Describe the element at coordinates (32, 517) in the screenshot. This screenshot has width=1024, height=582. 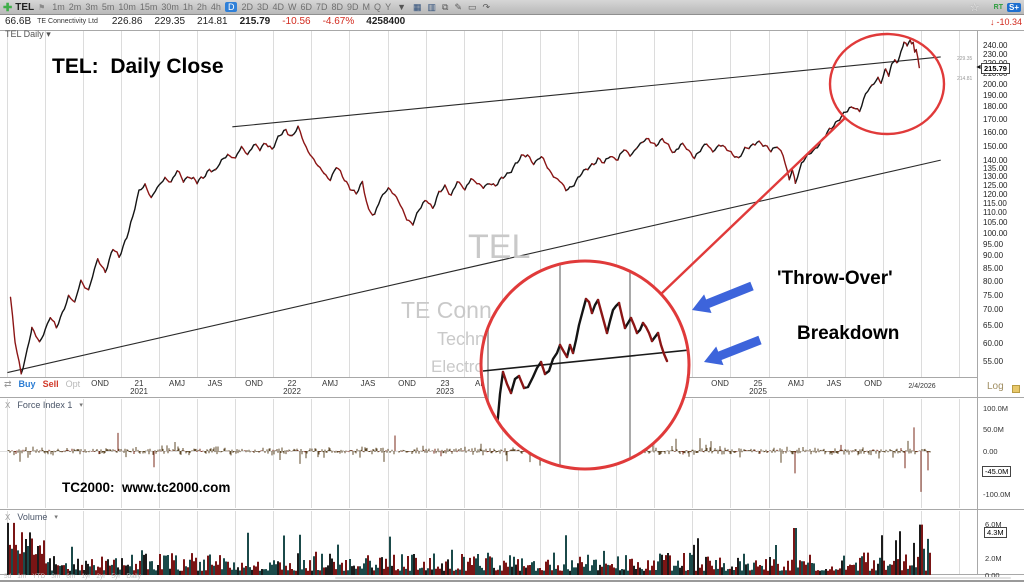
I see `volume-panel-title: Volume` at that location.